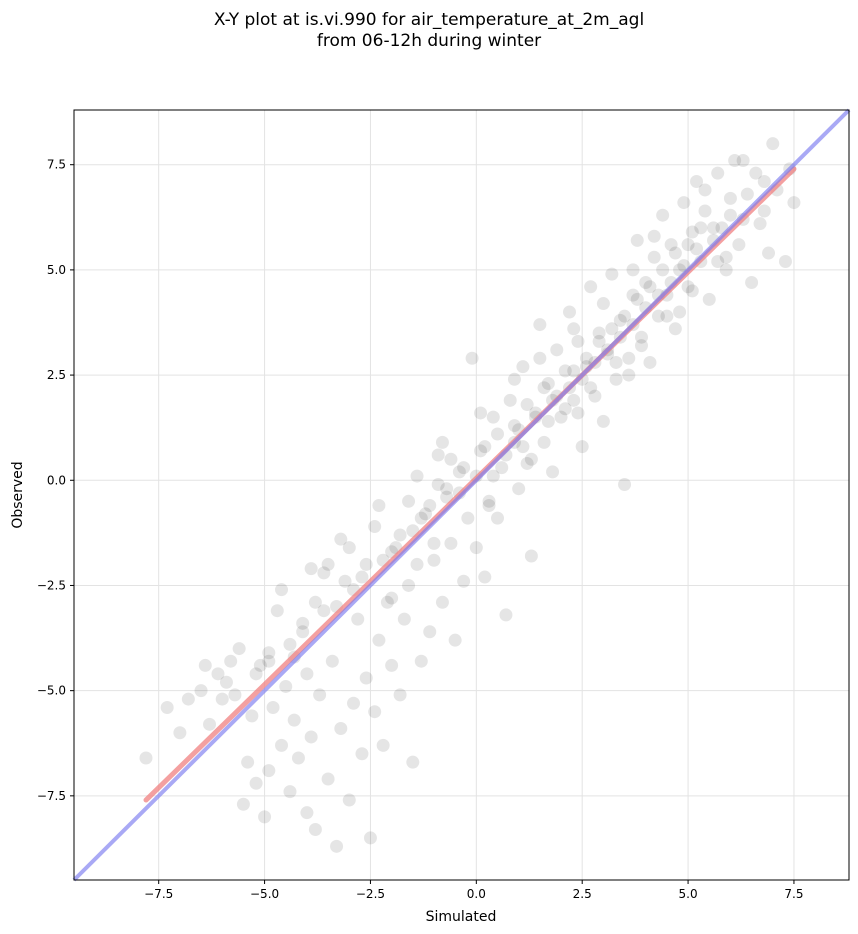  Describe the element at coordinates (473, 890) in the screenshot. I see `x-axis-ticks: −7.5 −5.0 −2.5 0.0 2.5 5.0 7.5` at that location.